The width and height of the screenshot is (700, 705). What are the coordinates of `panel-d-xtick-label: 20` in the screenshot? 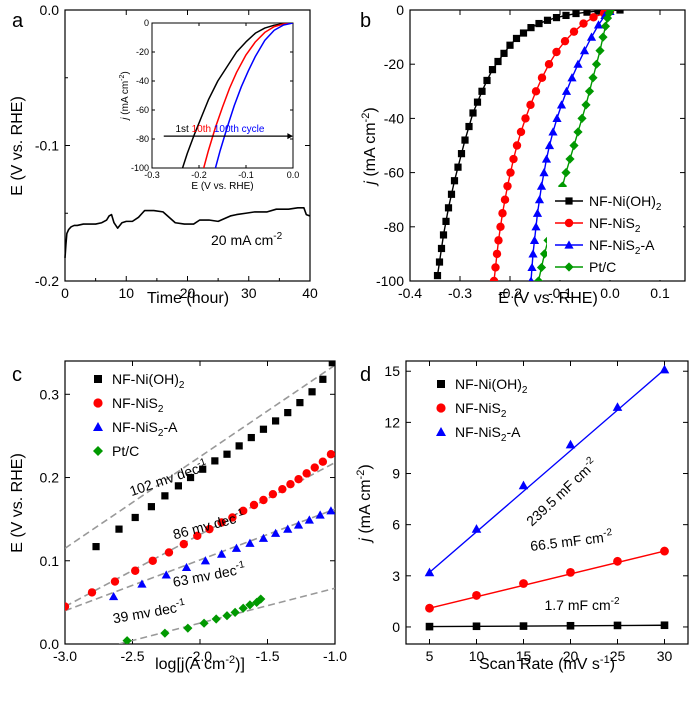 It's located at (571, 656).